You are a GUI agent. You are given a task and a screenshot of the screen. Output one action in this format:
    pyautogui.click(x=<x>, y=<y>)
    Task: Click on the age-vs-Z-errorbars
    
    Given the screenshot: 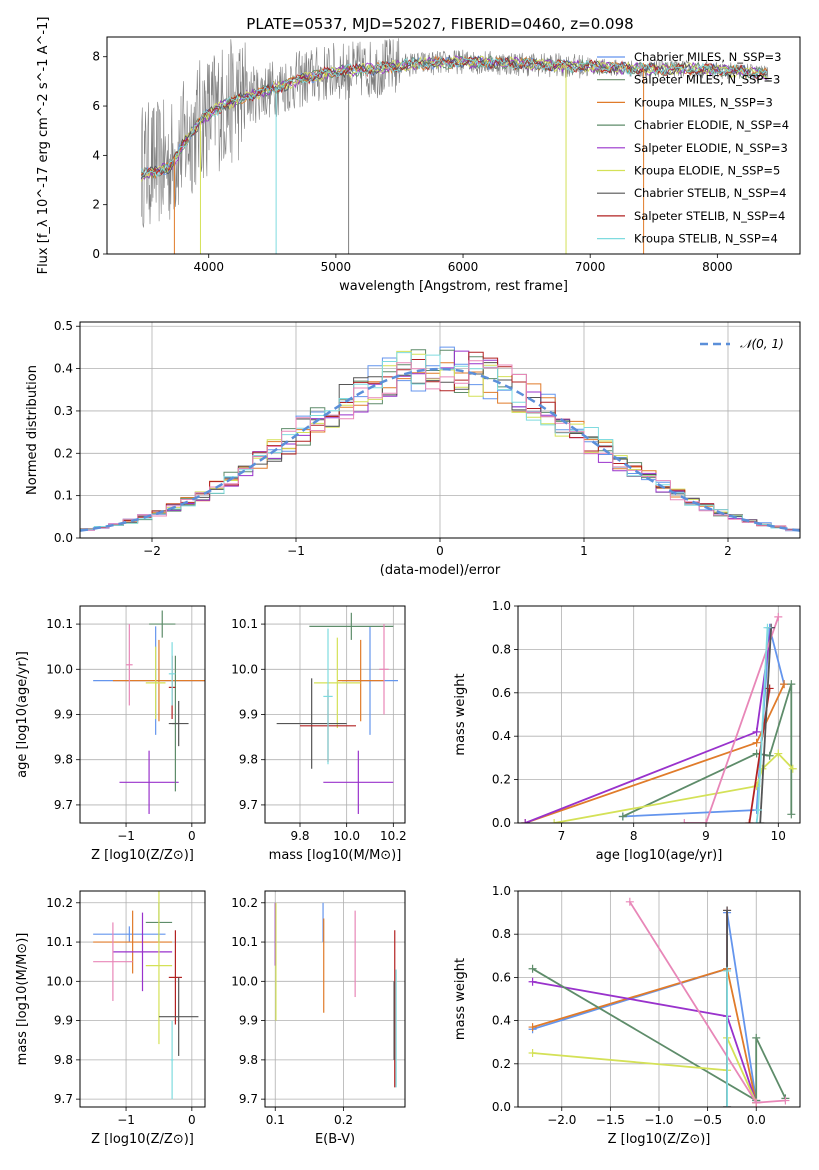 What is the action you would take?
    pyautogui.click(x=149, y=712)
    